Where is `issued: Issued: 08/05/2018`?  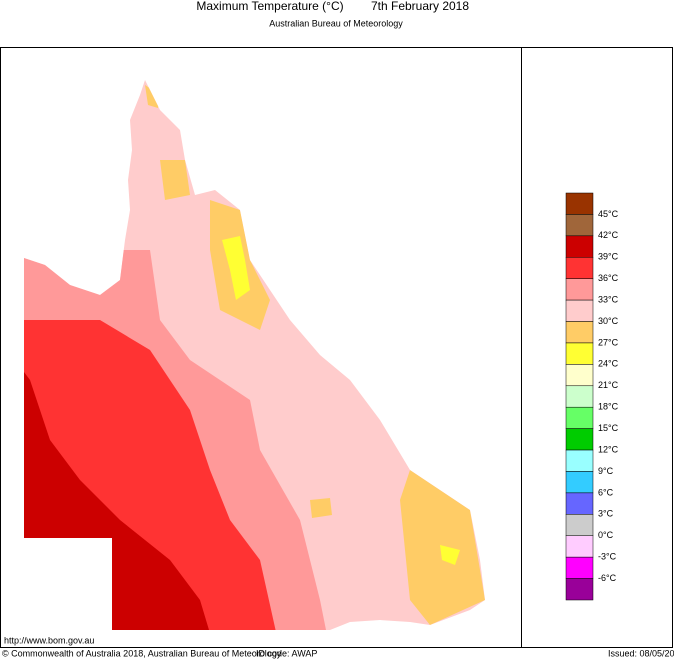 issued: Issued: 08/05/2018 is located at coordinates (641, 653).